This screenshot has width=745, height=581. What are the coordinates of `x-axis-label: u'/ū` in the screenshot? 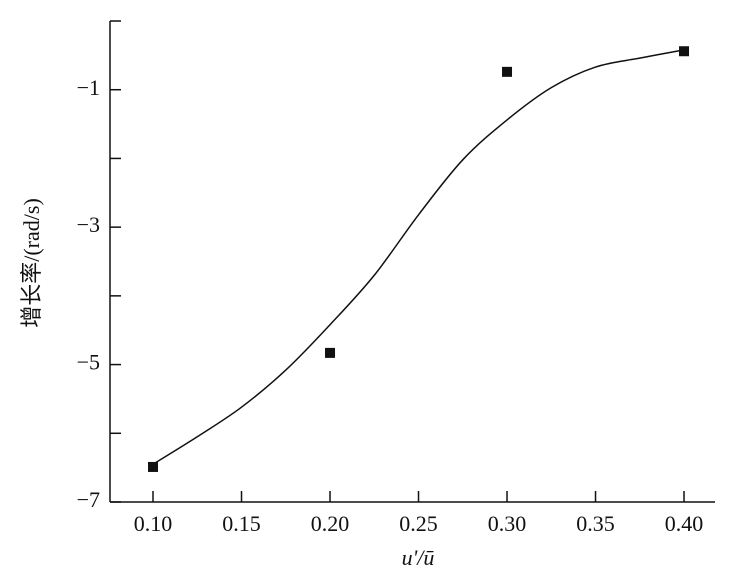 It's located at (418, 557).